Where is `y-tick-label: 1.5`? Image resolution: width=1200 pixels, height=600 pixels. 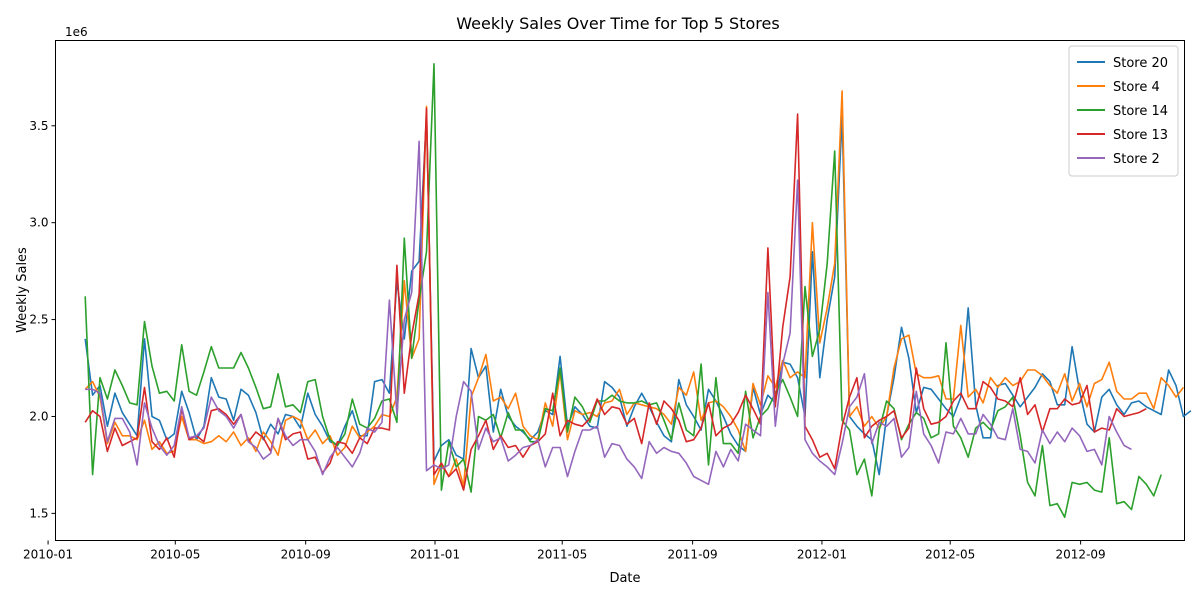
y-tick-label: 1.5 is located at coordinates (38, 513).